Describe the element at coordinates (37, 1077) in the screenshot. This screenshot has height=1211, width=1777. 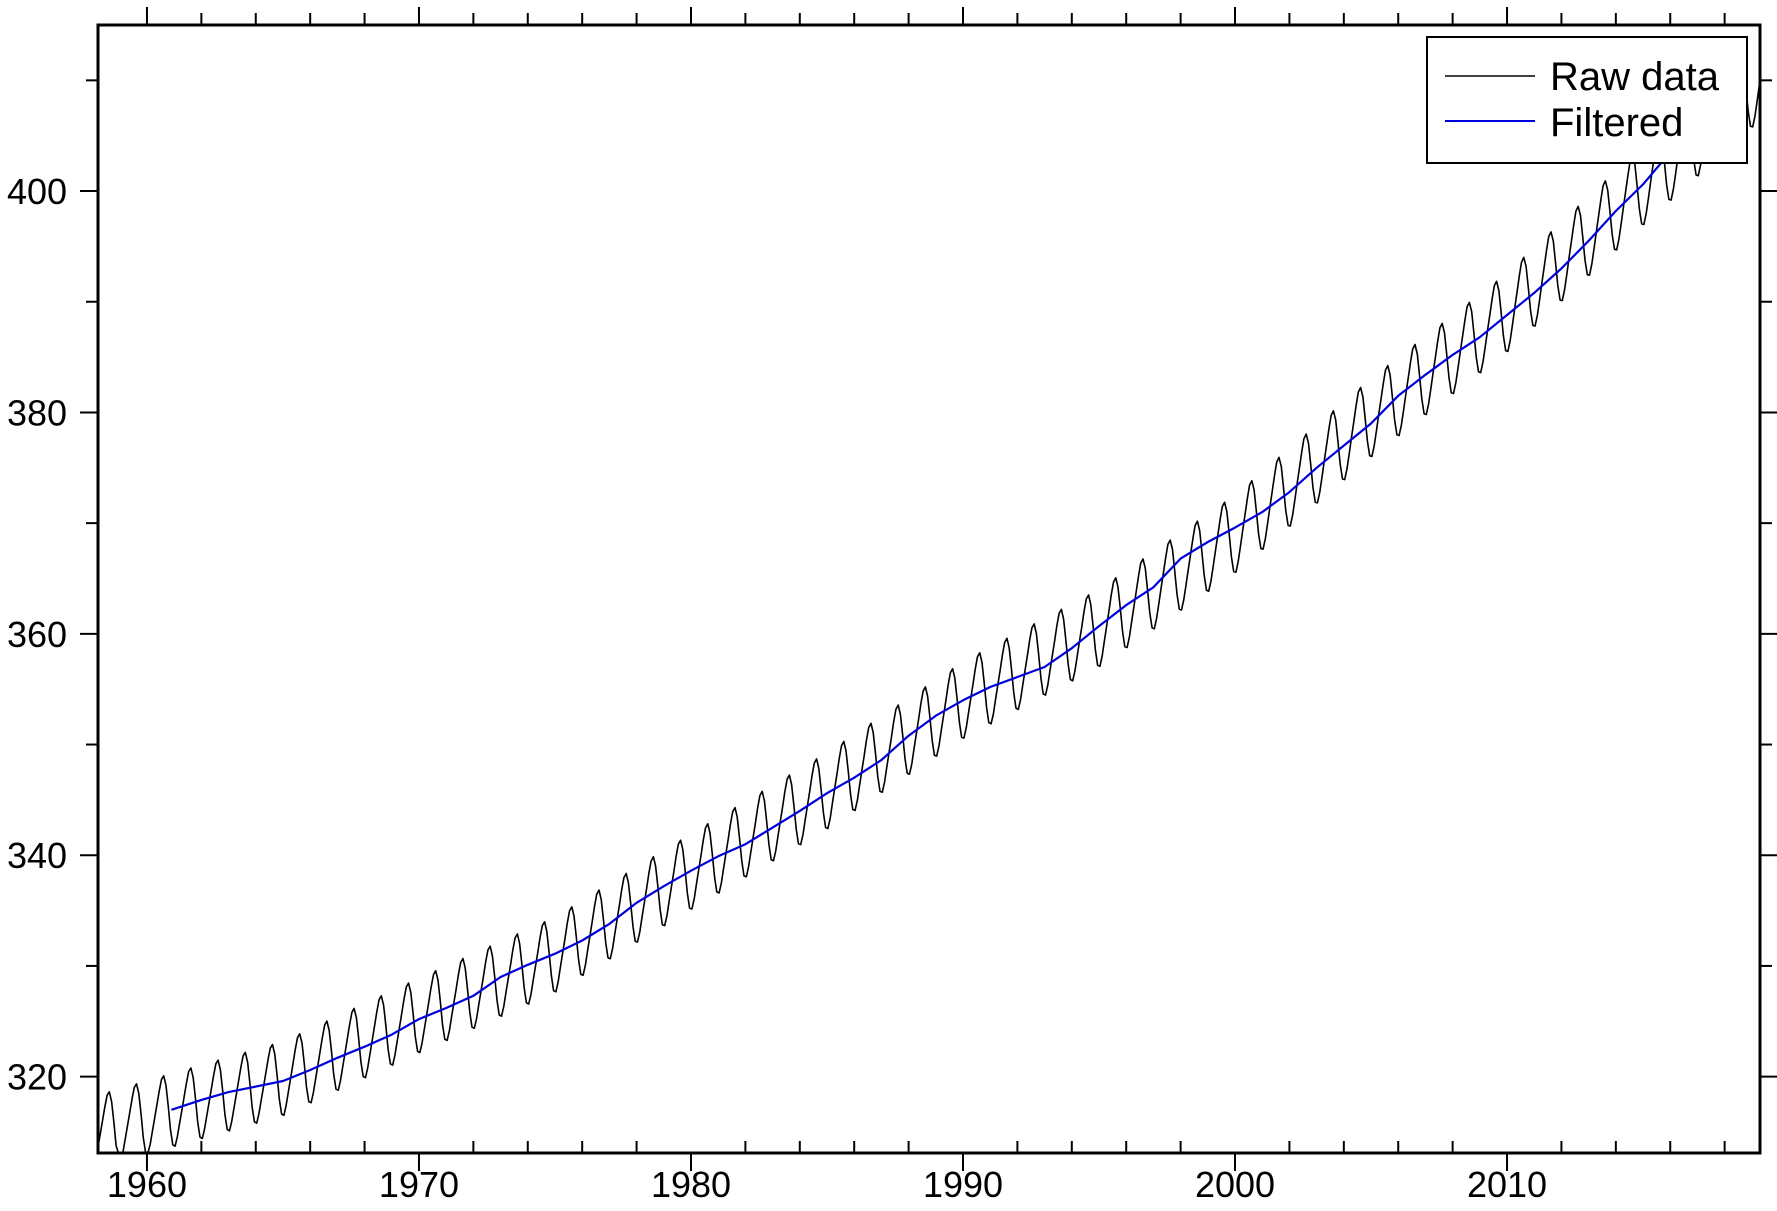
I see `y-tick-label: 320` at that location.